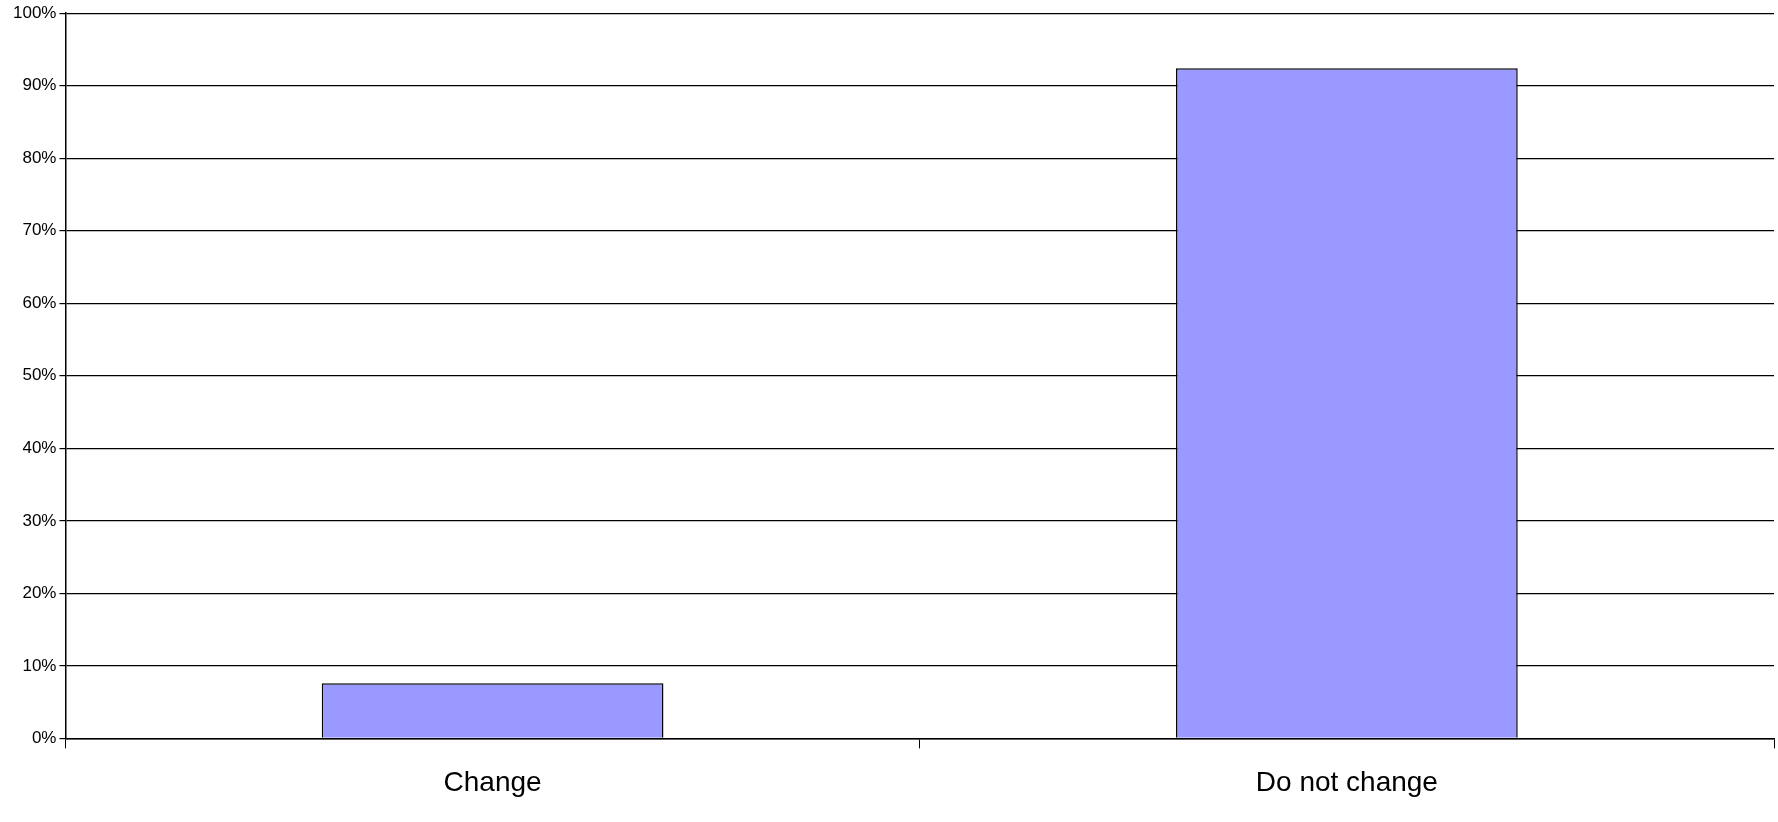 The image size is (1778, 822). Describe the element at coordinates (35, 12) in the screenshot. I see `y-tick-label: 100%` at that location.